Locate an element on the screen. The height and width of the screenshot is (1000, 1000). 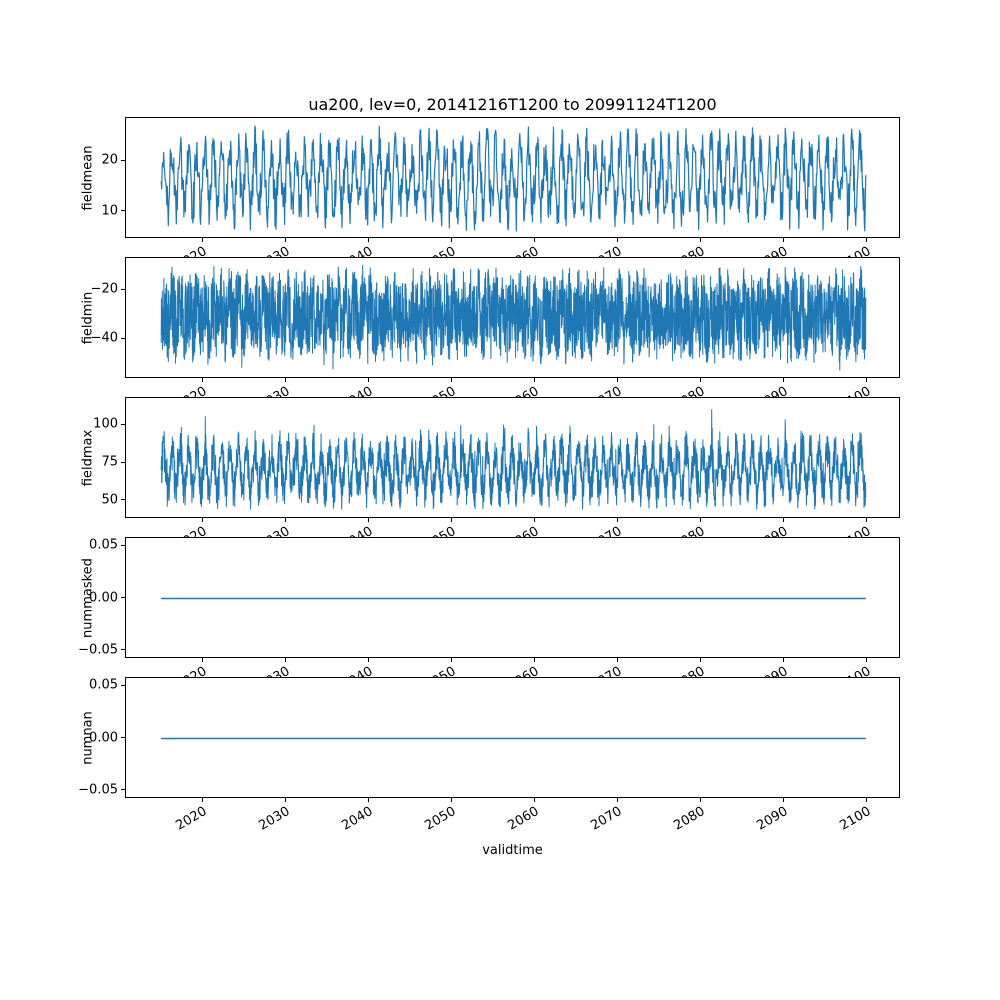
axes-fieldmean is located at coordinates (512, 177).